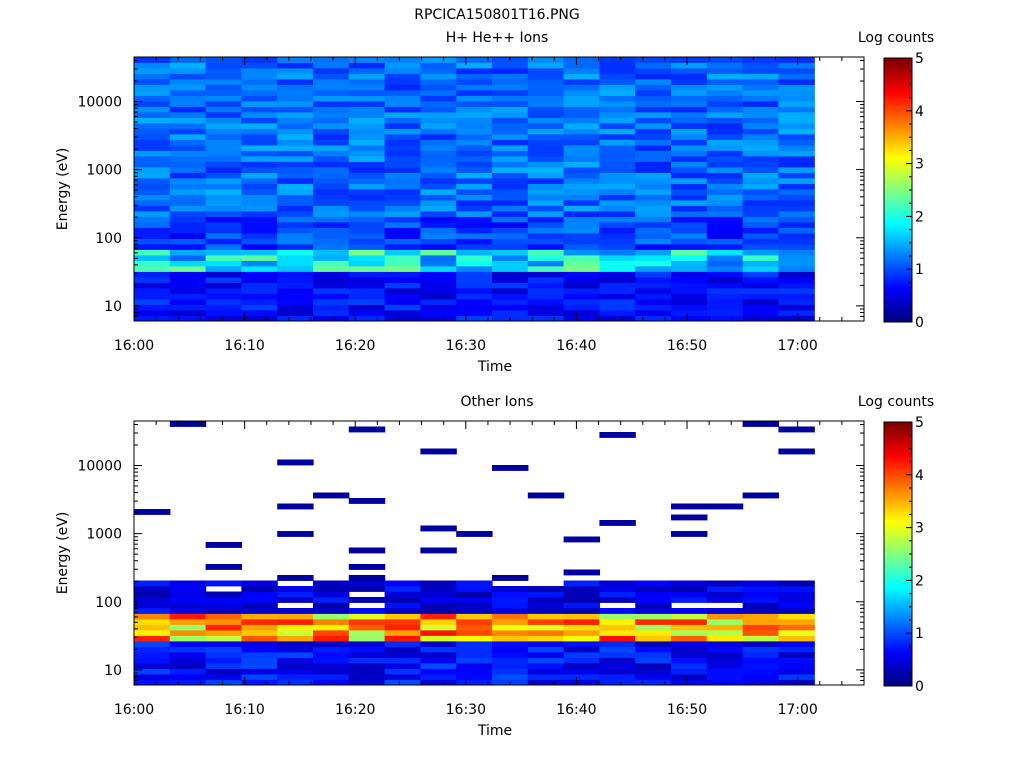 The height and width of the screenshot is (772, 1024). What do you see at coordinates (496, 402) in the screenshot?
I see `panel-title: Other Ions` at bounding box center [496, 402].